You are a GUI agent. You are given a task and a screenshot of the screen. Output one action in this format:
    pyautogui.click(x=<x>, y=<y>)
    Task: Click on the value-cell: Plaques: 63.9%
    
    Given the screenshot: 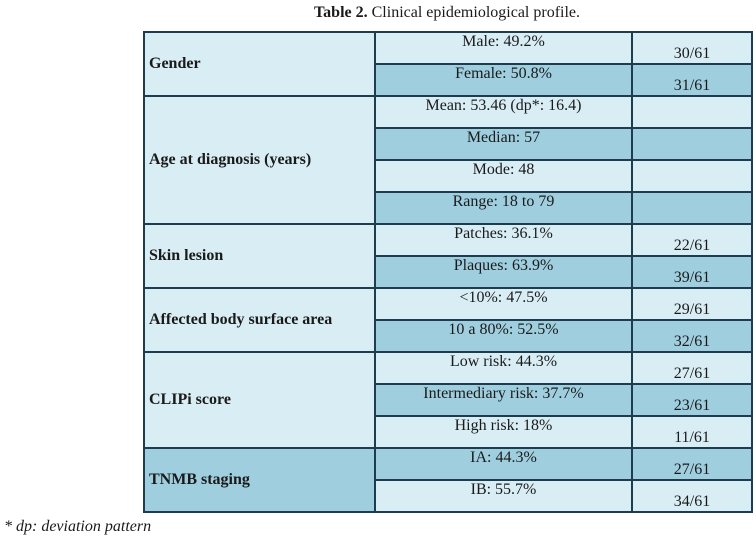 What is the action you would take?
    pyautogui.click(x=503, y=272)
    